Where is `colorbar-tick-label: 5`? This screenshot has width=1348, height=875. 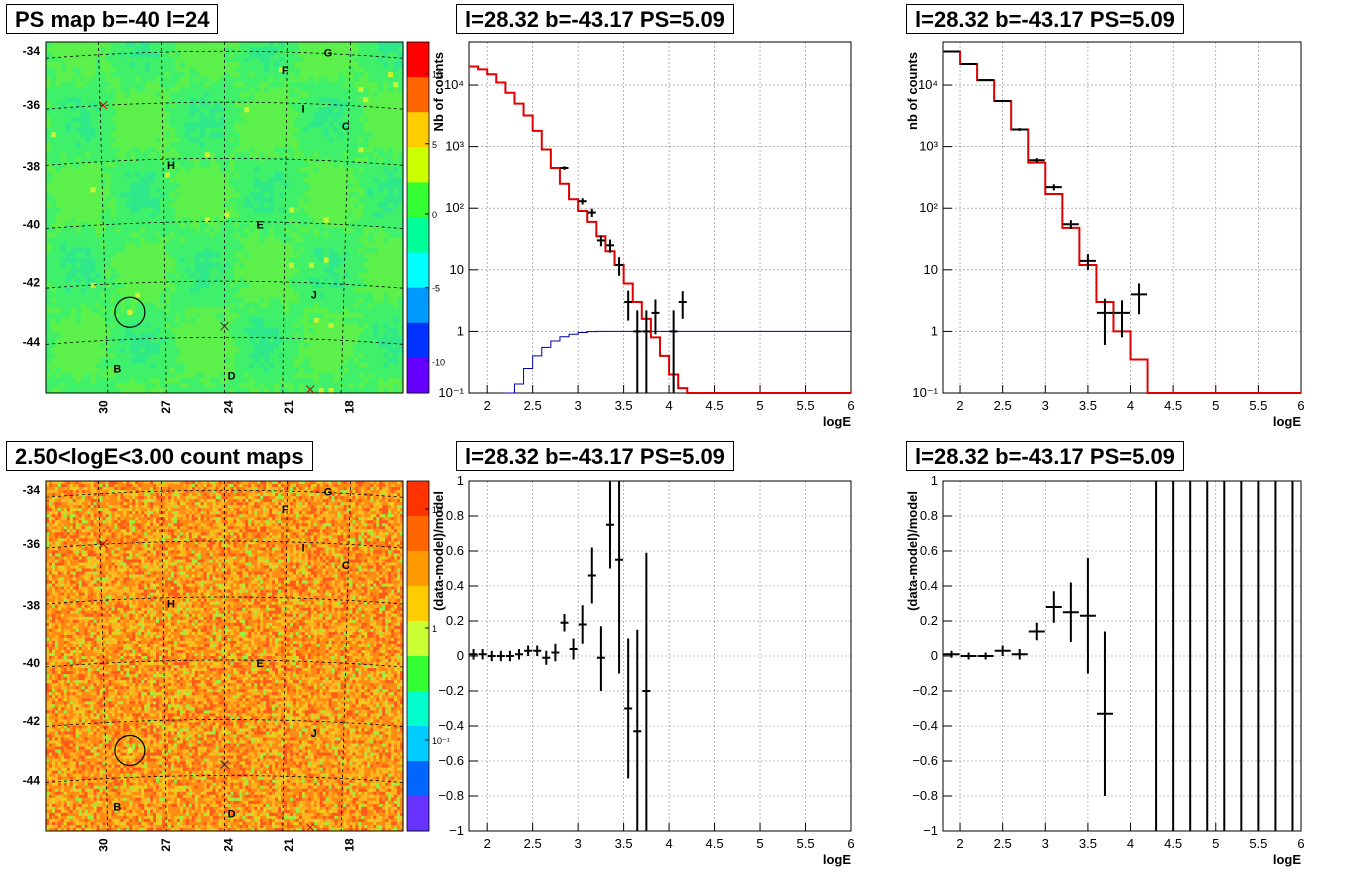
colorbar-tick-label: 5 is located at coordinates (434, 145).